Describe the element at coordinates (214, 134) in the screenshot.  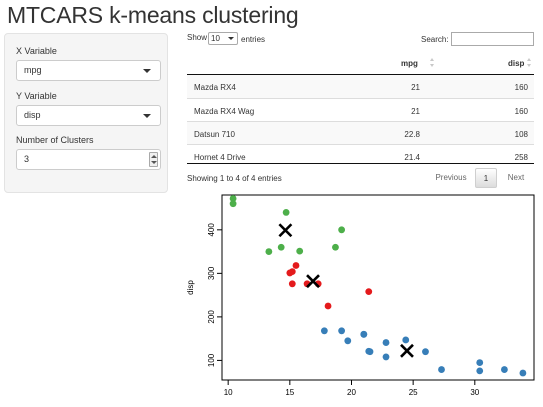
I see `row-name-cell: Datsun 710` at that location.